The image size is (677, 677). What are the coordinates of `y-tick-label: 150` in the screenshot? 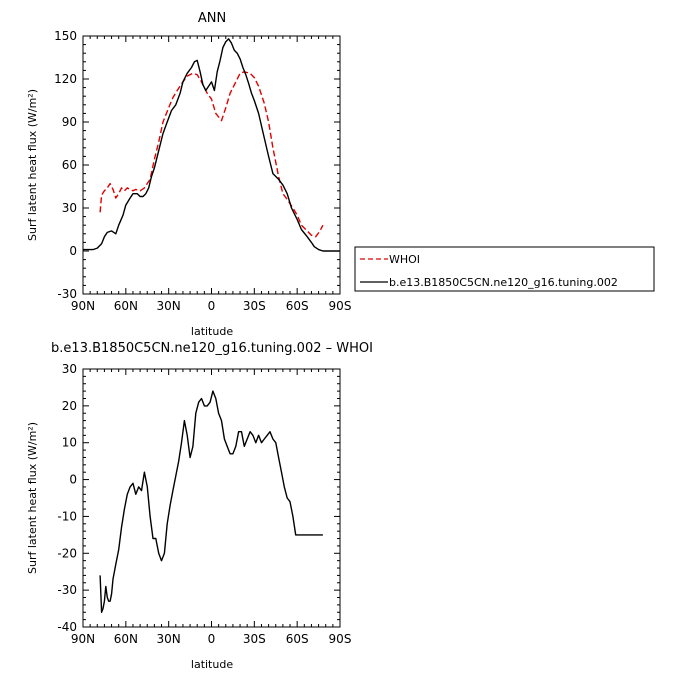 It's located at (65, 36).